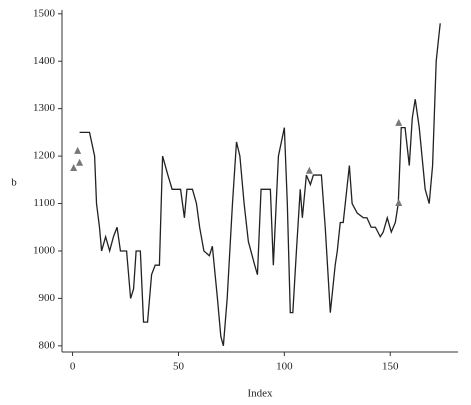 The width and height of the screenshot is (471, 405). Describe the element at coordinates (260, 394) in the screenshot. I see `x-axis-label: Index` at that location.